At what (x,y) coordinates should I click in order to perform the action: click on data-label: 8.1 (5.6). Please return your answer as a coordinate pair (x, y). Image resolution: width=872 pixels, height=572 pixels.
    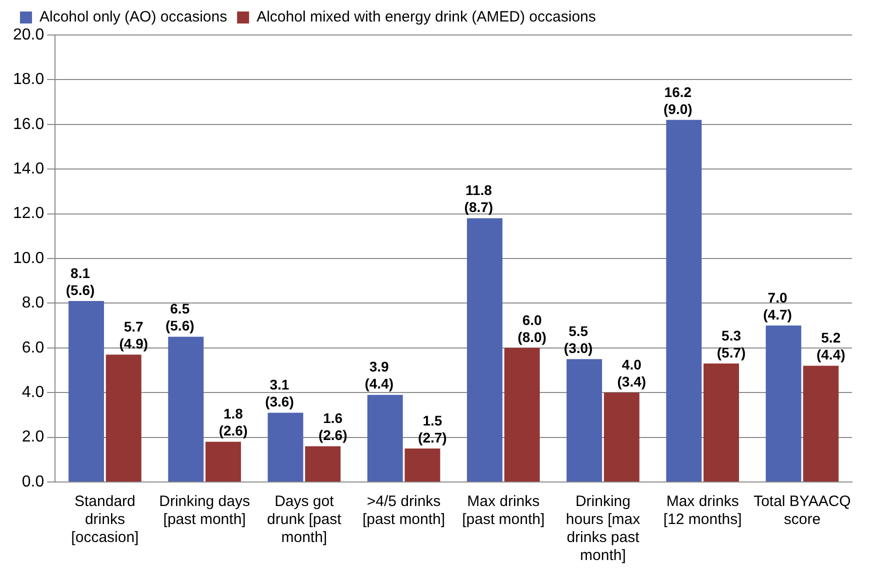
    Looking at the image, I should click on (80, 281).